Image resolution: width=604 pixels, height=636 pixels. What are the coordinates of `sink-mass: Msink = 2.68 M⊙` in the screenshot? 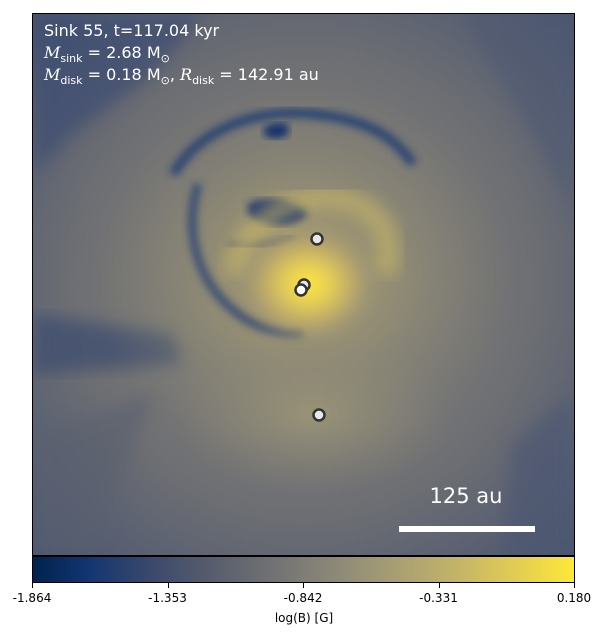 It's located at (107, 56).